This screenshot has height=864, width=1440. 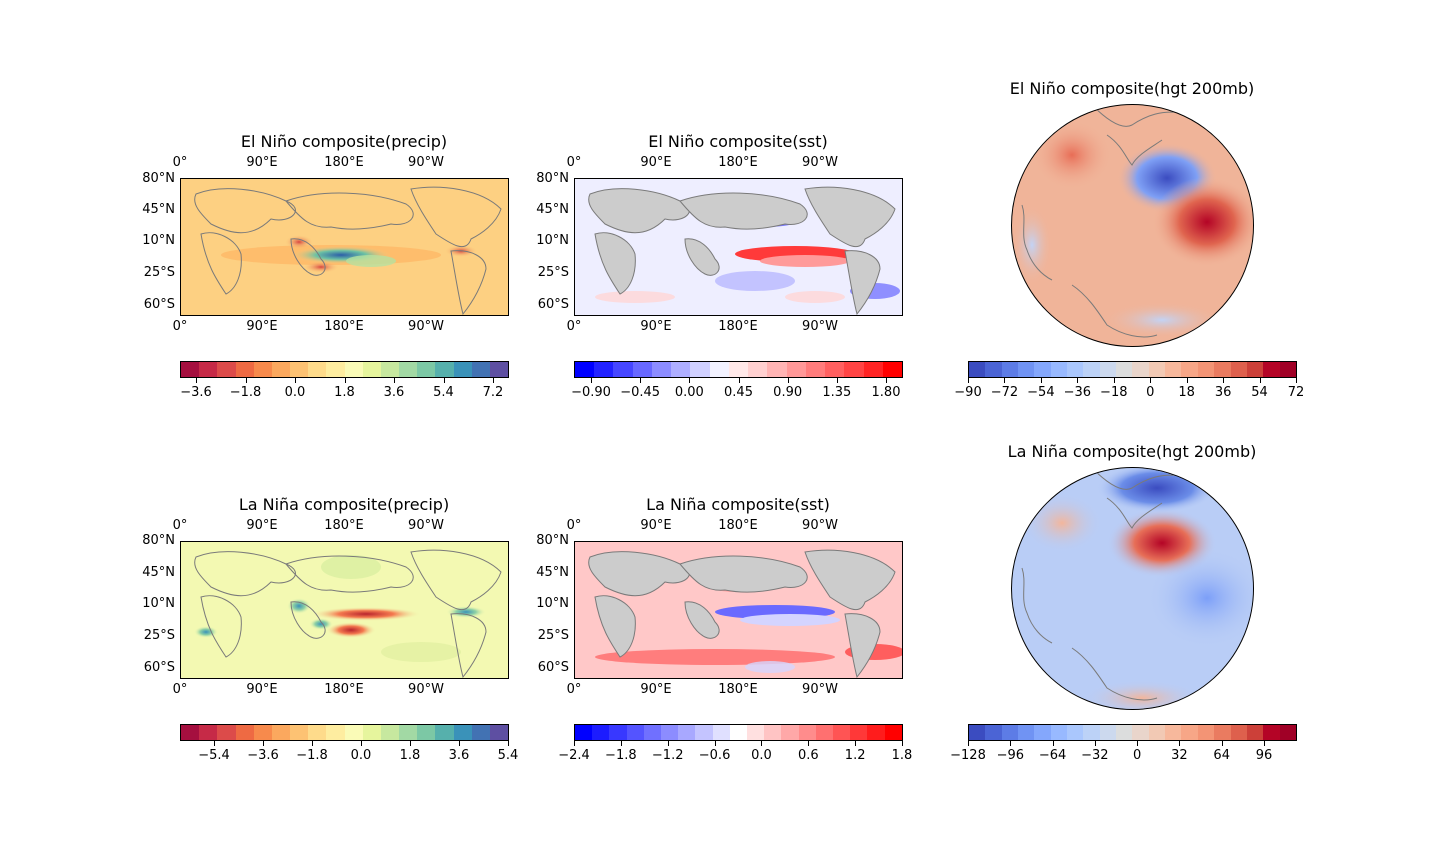 I want to click on lon-label-top: 0°, so click(x=574, y=525).